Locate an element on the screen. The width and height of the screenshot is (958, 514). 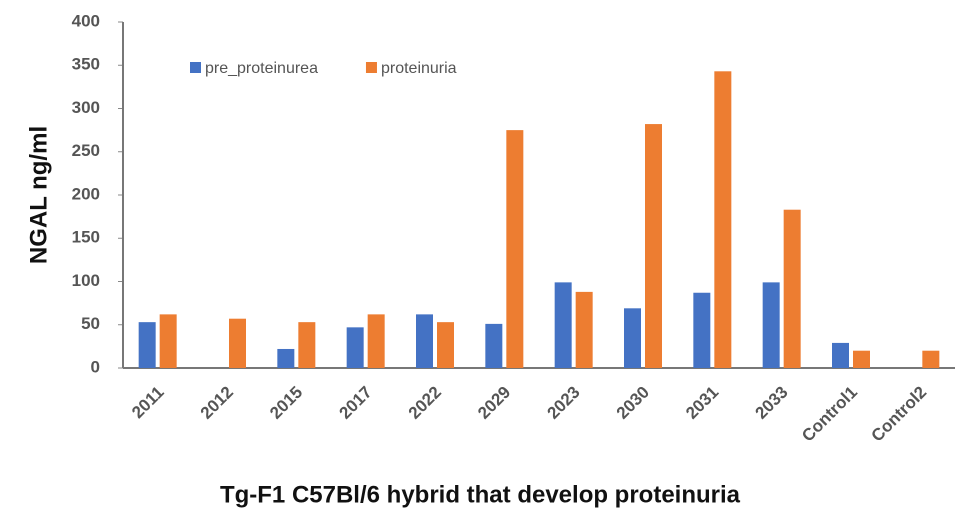
x-tick-label: 2033 is located at coordinates (771, 403).